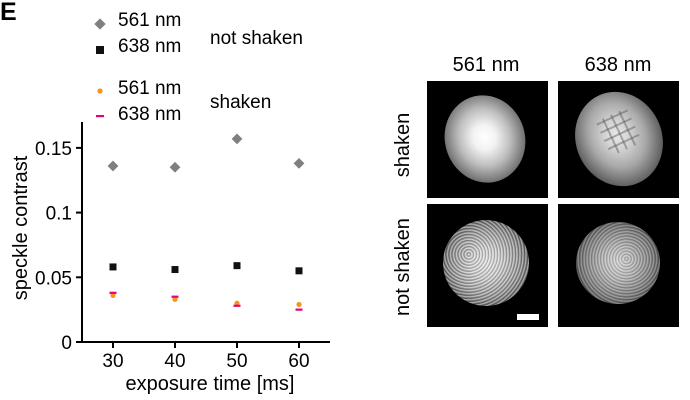 This screenshot has height=400, width=690. I want to click on y-tick-label: 0.1, so click(59, 214).